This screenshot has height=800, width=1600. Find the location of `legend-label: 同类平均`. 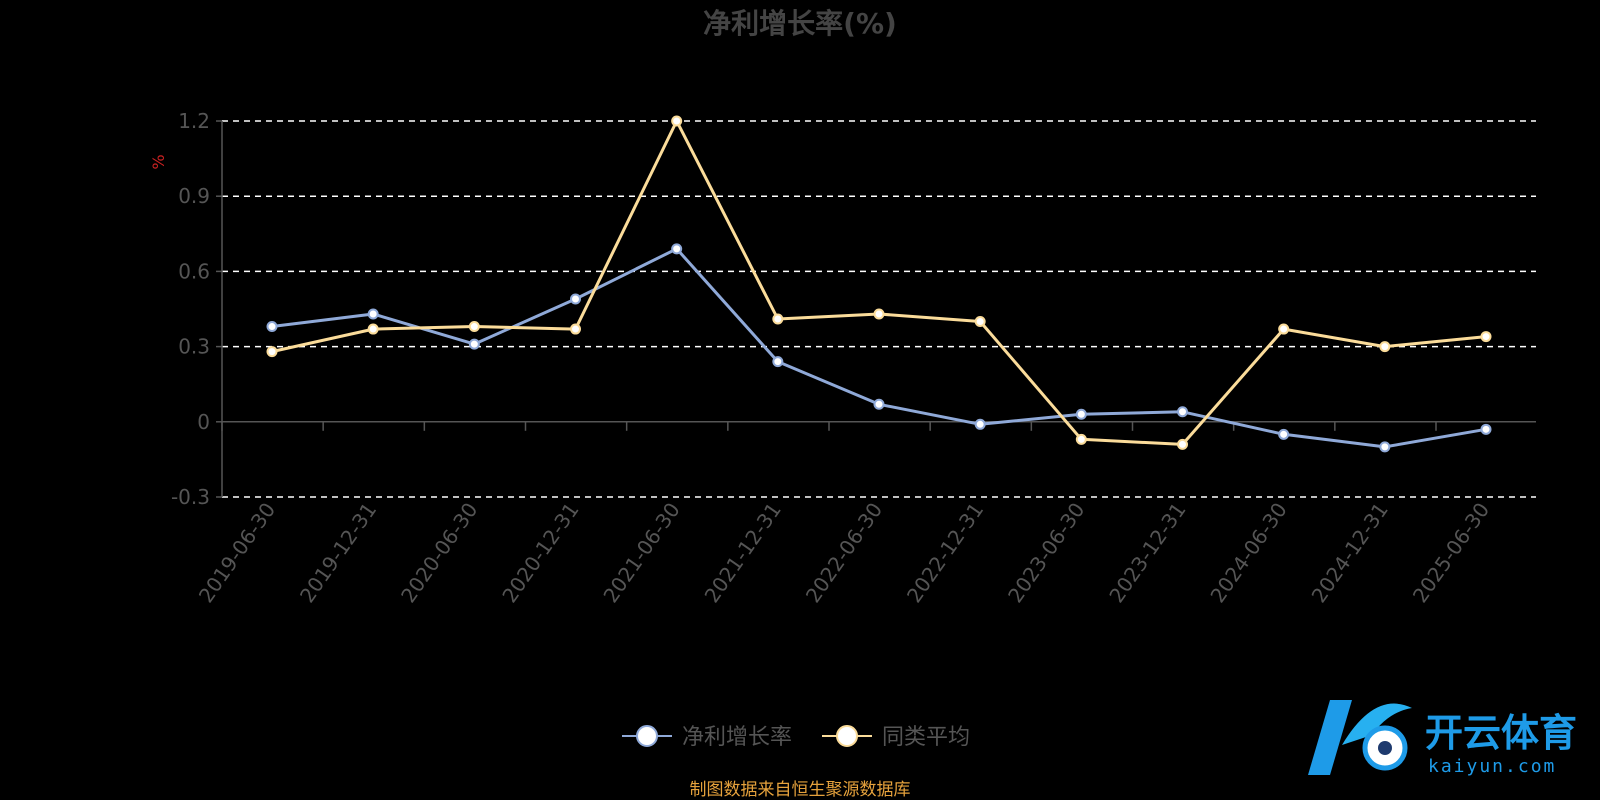

legend-label: 同类平均 is located at coordinates (926, 737).